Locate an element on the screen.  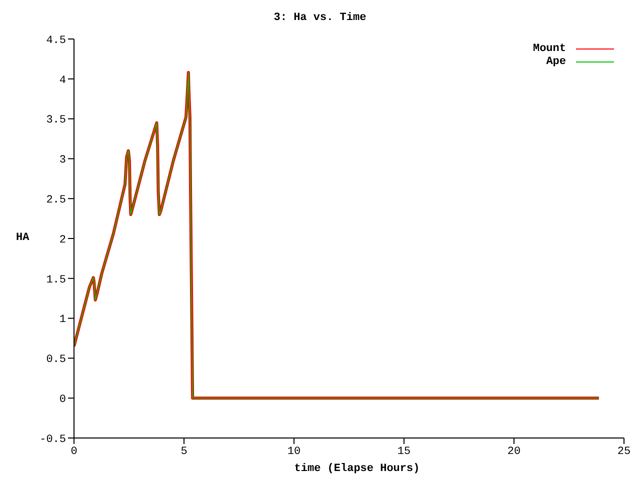
y-tick-label: 3 is located at coordinates (62, 160).